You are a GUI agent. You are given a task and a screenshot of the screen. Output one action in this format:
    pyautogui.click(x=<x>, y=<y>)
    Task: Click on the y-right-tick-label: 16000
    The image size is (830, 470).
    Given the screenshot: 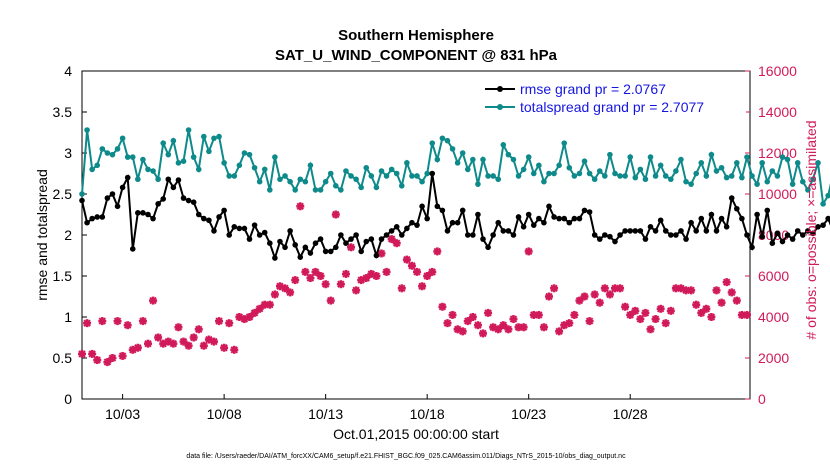 What is the action you would take?
    pyautogui.click(x=777, y=71)
    